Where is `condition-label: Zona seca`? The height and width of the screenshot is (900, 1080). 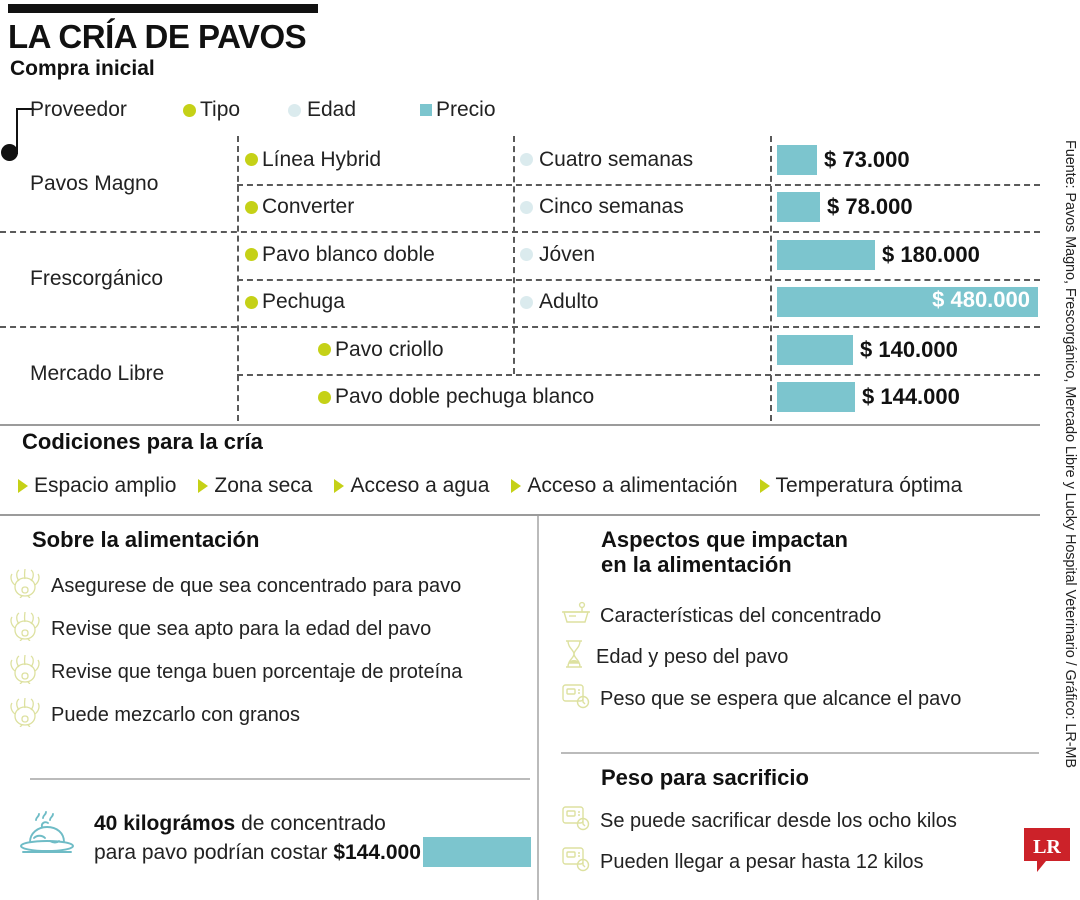
condition-label: Zona seca is located at coordinates (263, 485).